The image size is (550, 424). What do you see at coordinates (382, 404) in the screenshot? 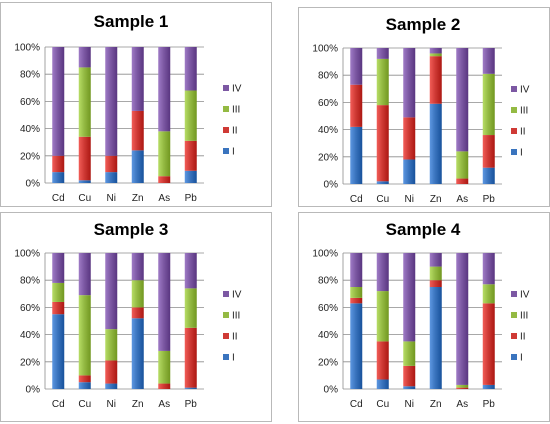
I see `x-tick-label: Cu` at bounding box center [382, 404].